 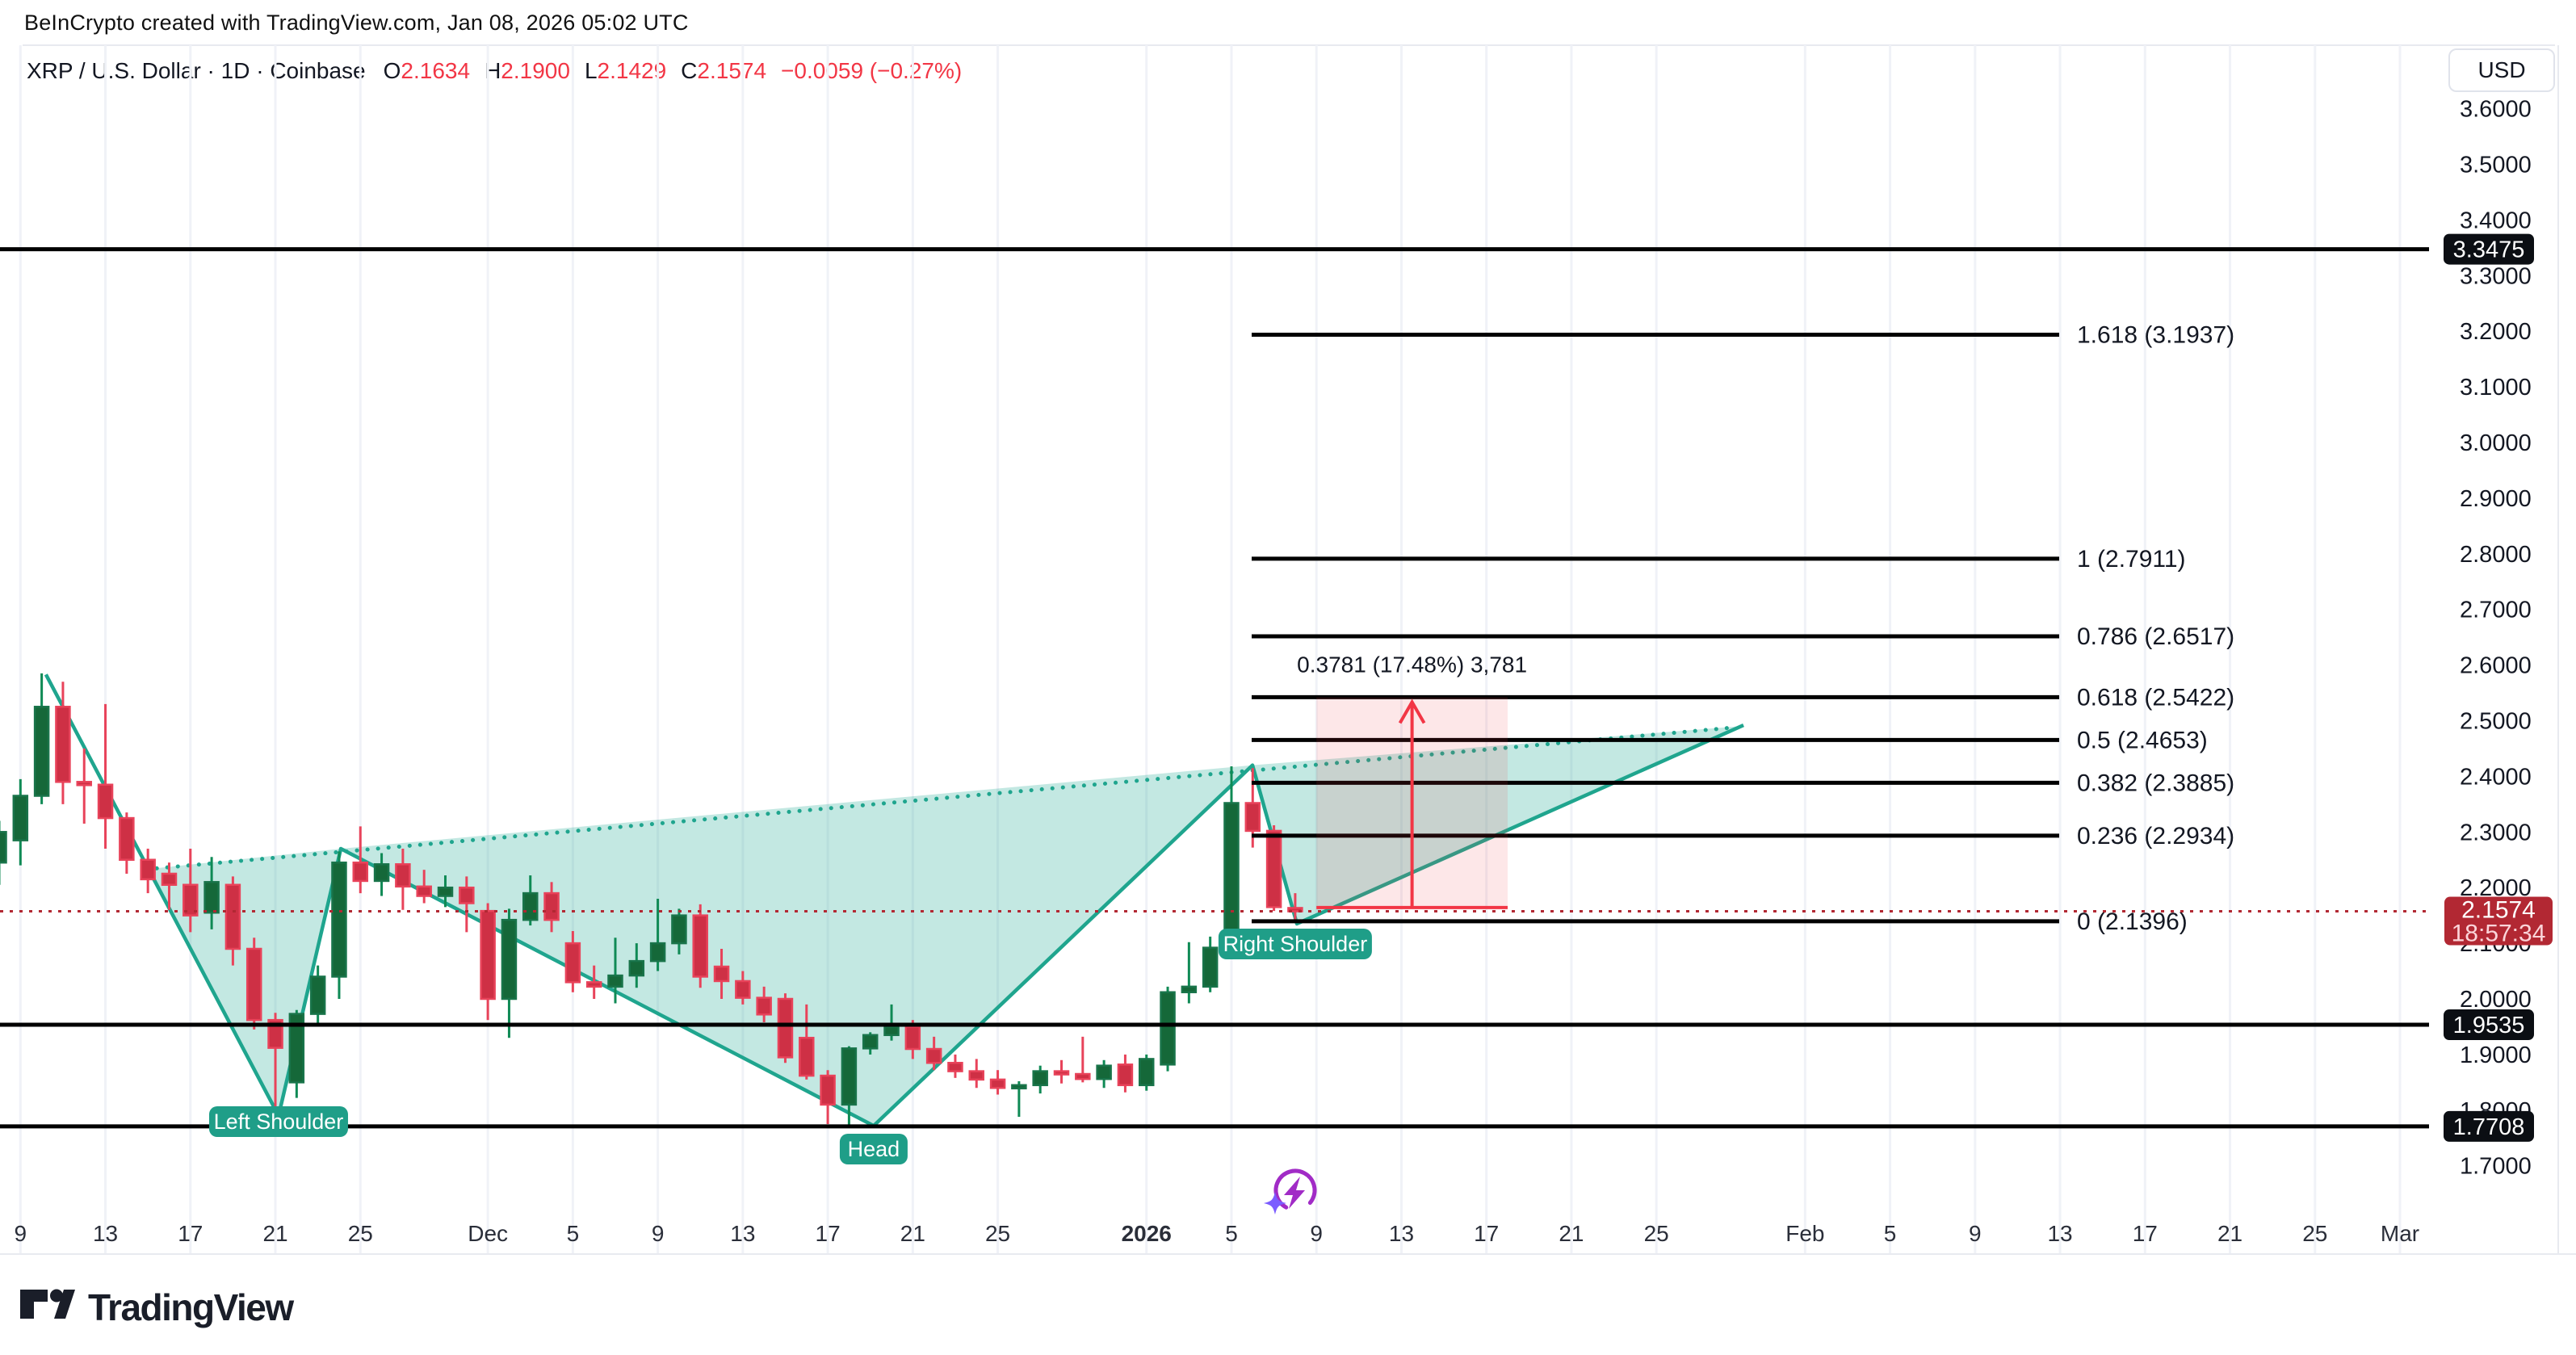 I want to click on time-axis-tick: Dec, so click(x=488, y=1233).